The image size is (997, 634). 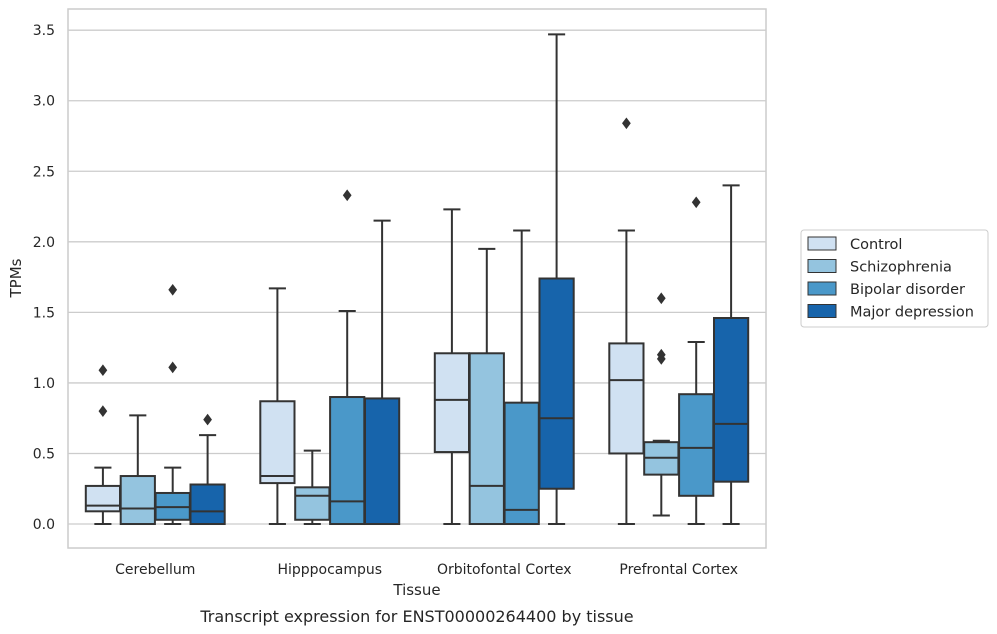 I want to click on x-tick-label: Orbitofontal Cortex, so click(x=504, y=570).